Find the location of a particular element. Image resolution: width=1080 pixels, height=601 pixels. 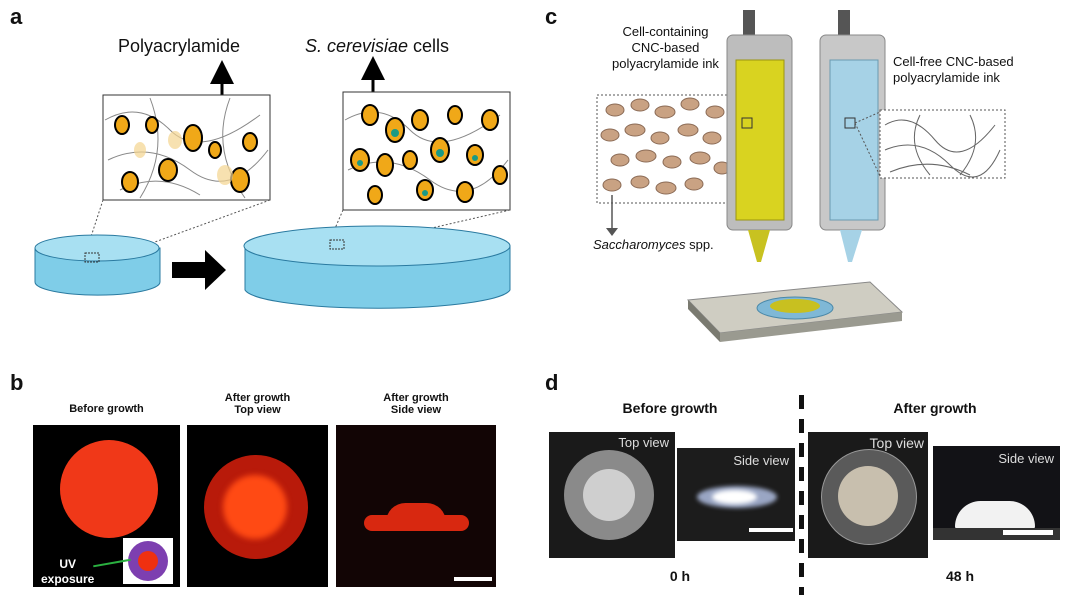

after-growth-top-title: After growth Top view is located at coordinates (257, 404).